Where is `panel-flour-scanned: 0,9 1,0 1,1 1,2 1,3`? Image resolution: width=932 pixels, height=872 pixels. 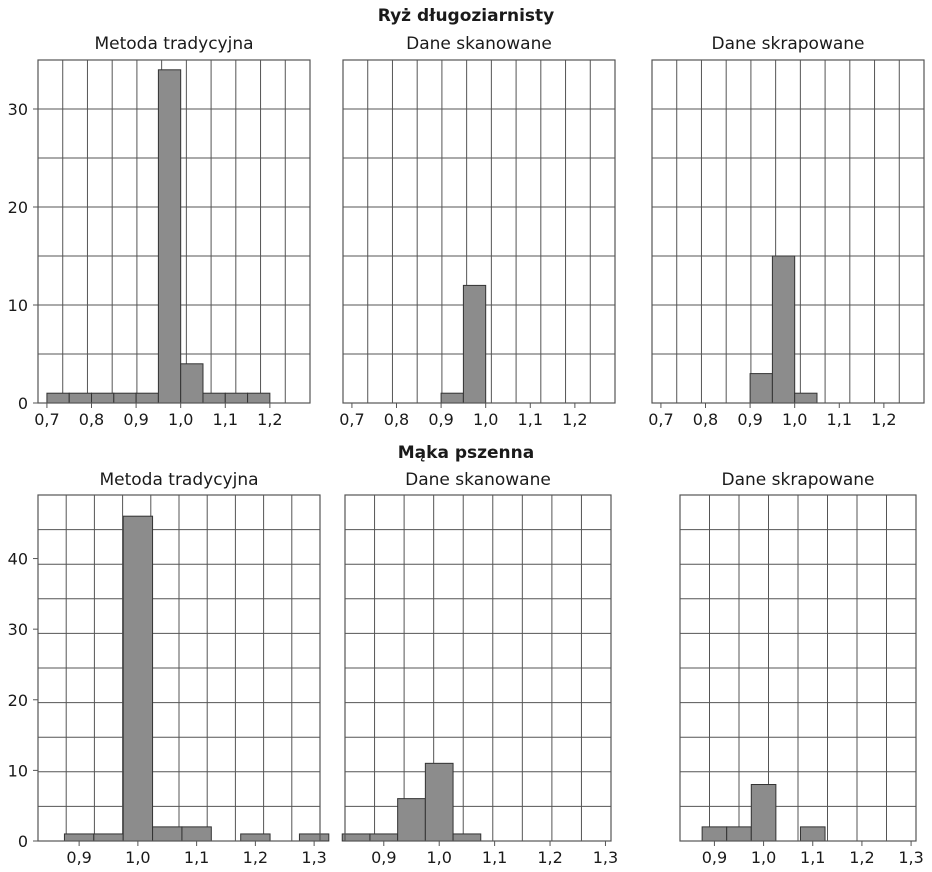 panel-flour-scanned: 0,9 1,0 1,1 1,2 1,3 is located at coordinates (479, 680).